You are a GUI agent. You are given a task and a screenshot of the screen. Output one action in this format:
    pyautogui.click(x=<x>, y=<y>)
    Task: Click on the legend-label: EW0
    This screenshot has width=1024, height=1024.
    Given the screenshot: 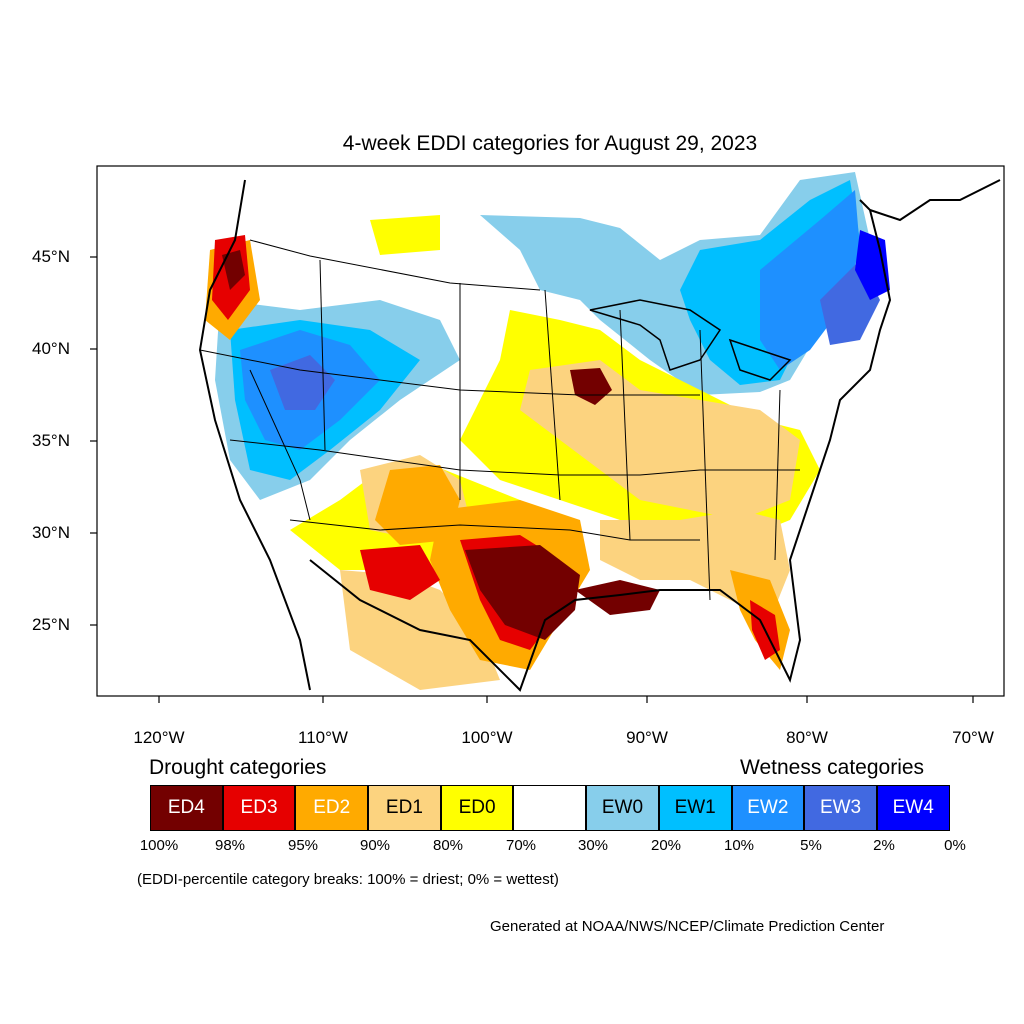 What is the action you would take?
    pyautogui.click(x=622, y=807)
    